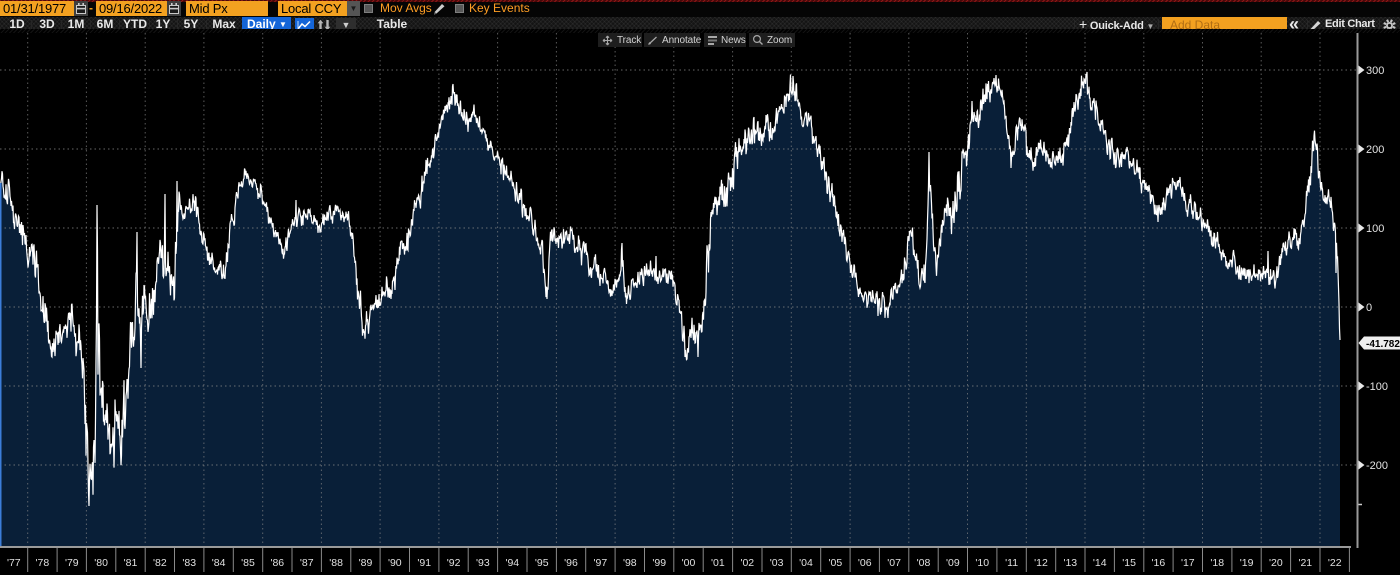 This screenshot has width=1400, height=575. What do you see at coordinates (630, 563) in the screenshot?
I see `svg-text: '98` at bounding box center [630, 563].